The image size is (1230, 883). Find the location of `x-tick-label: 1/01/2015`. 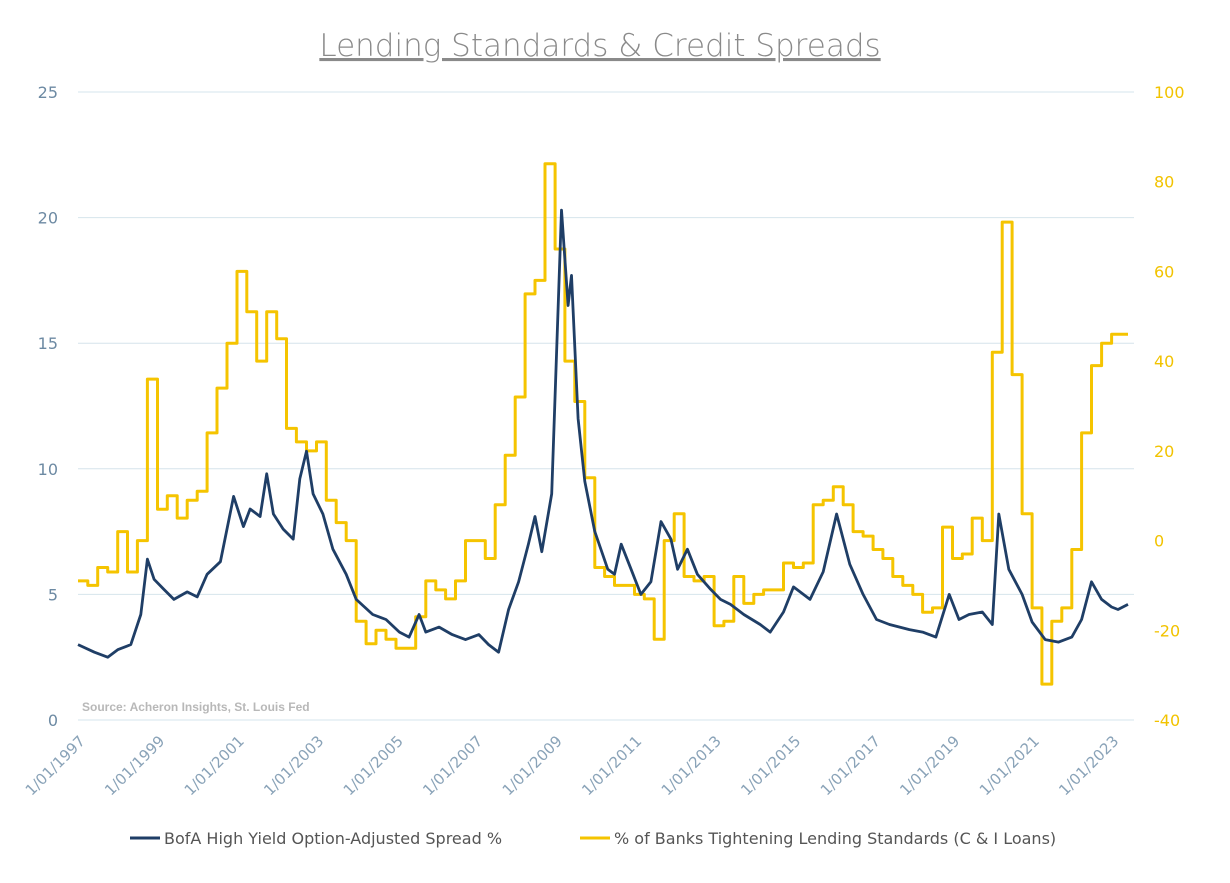

x-tick-label: 1/01/2015 is located at coordinates (770, 765).